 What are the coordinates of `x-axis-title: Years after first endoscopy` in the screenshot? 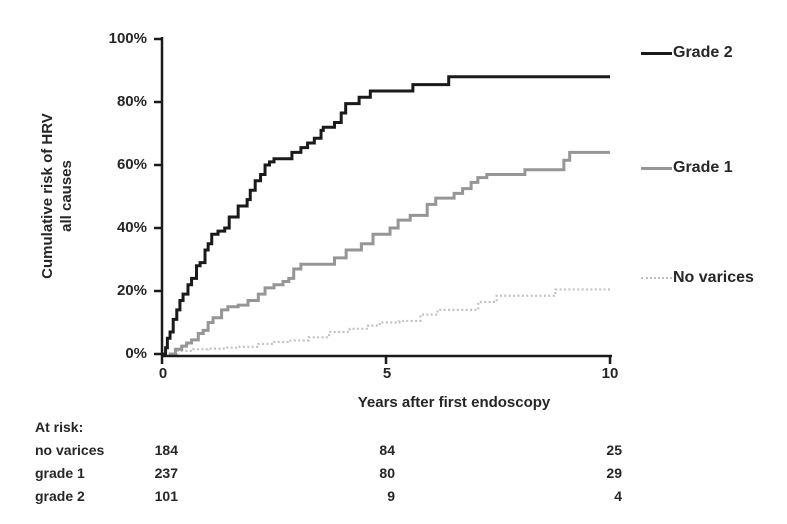 It's located at (454, 402).